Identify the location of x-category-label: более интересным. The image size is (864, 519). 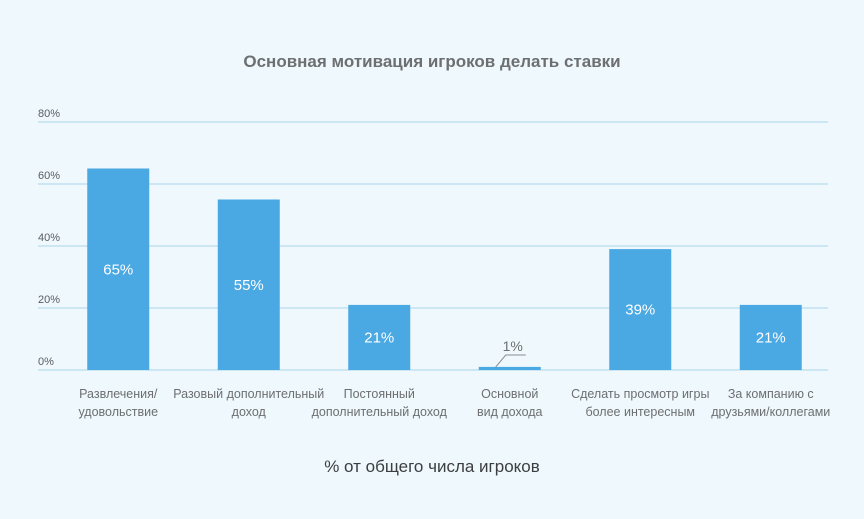
(640, 412).